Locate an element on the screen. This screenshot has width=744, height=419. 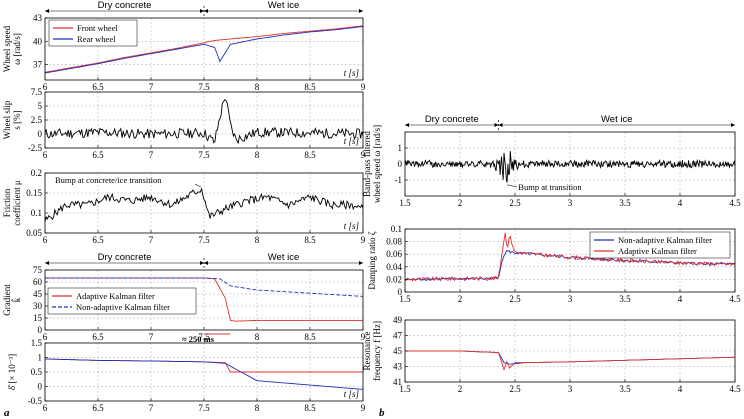
y-tick-label: 41 is located at coordinates (397, 382).